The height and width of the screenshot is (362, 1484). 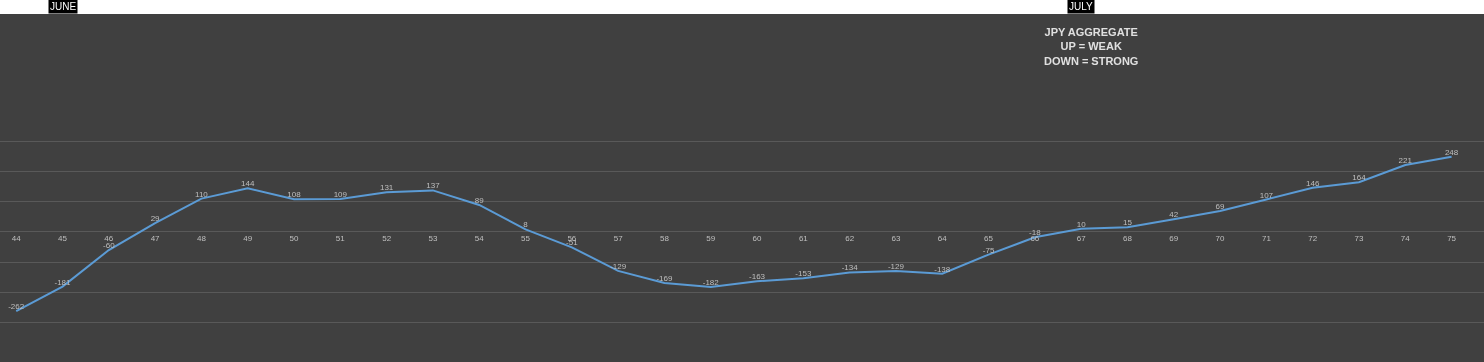 What do you see at coordinates (1128, 223) in the screenshot?
I see `data-label: 15` at bounding box center [1128, 223].